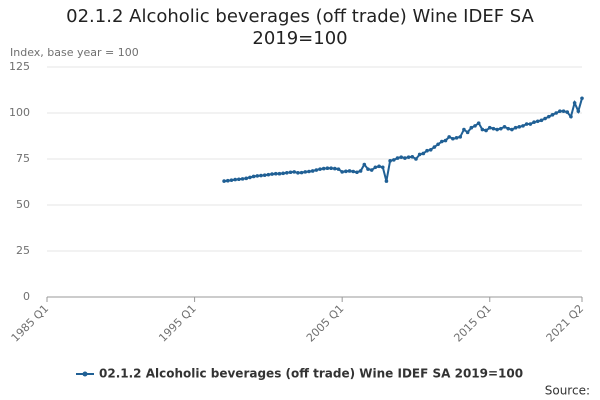  I want to click on source-label: Source:, so click(567, 391).